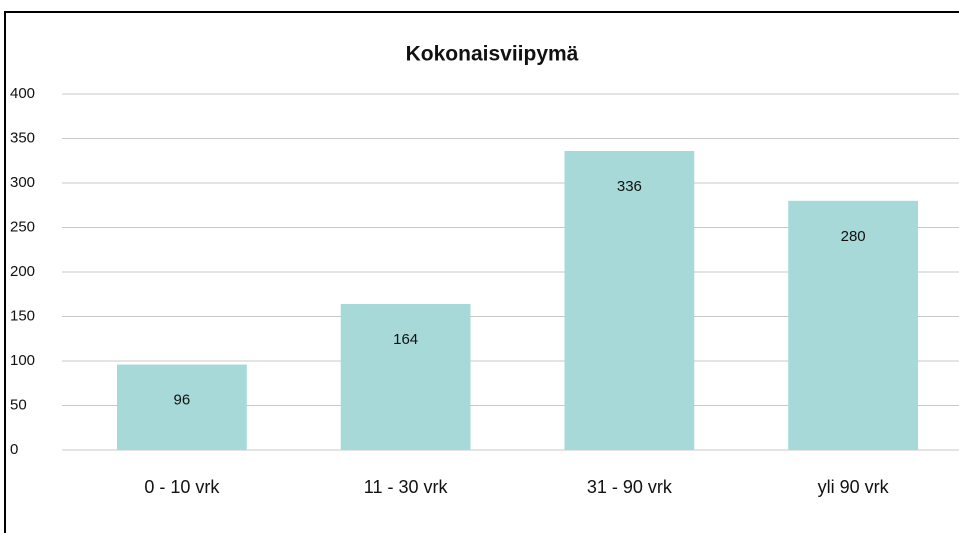  Describe the element at coordinates (630, 487) in the screenshot. I see `x-tick-label: 31 - 90 vrk` at that location.